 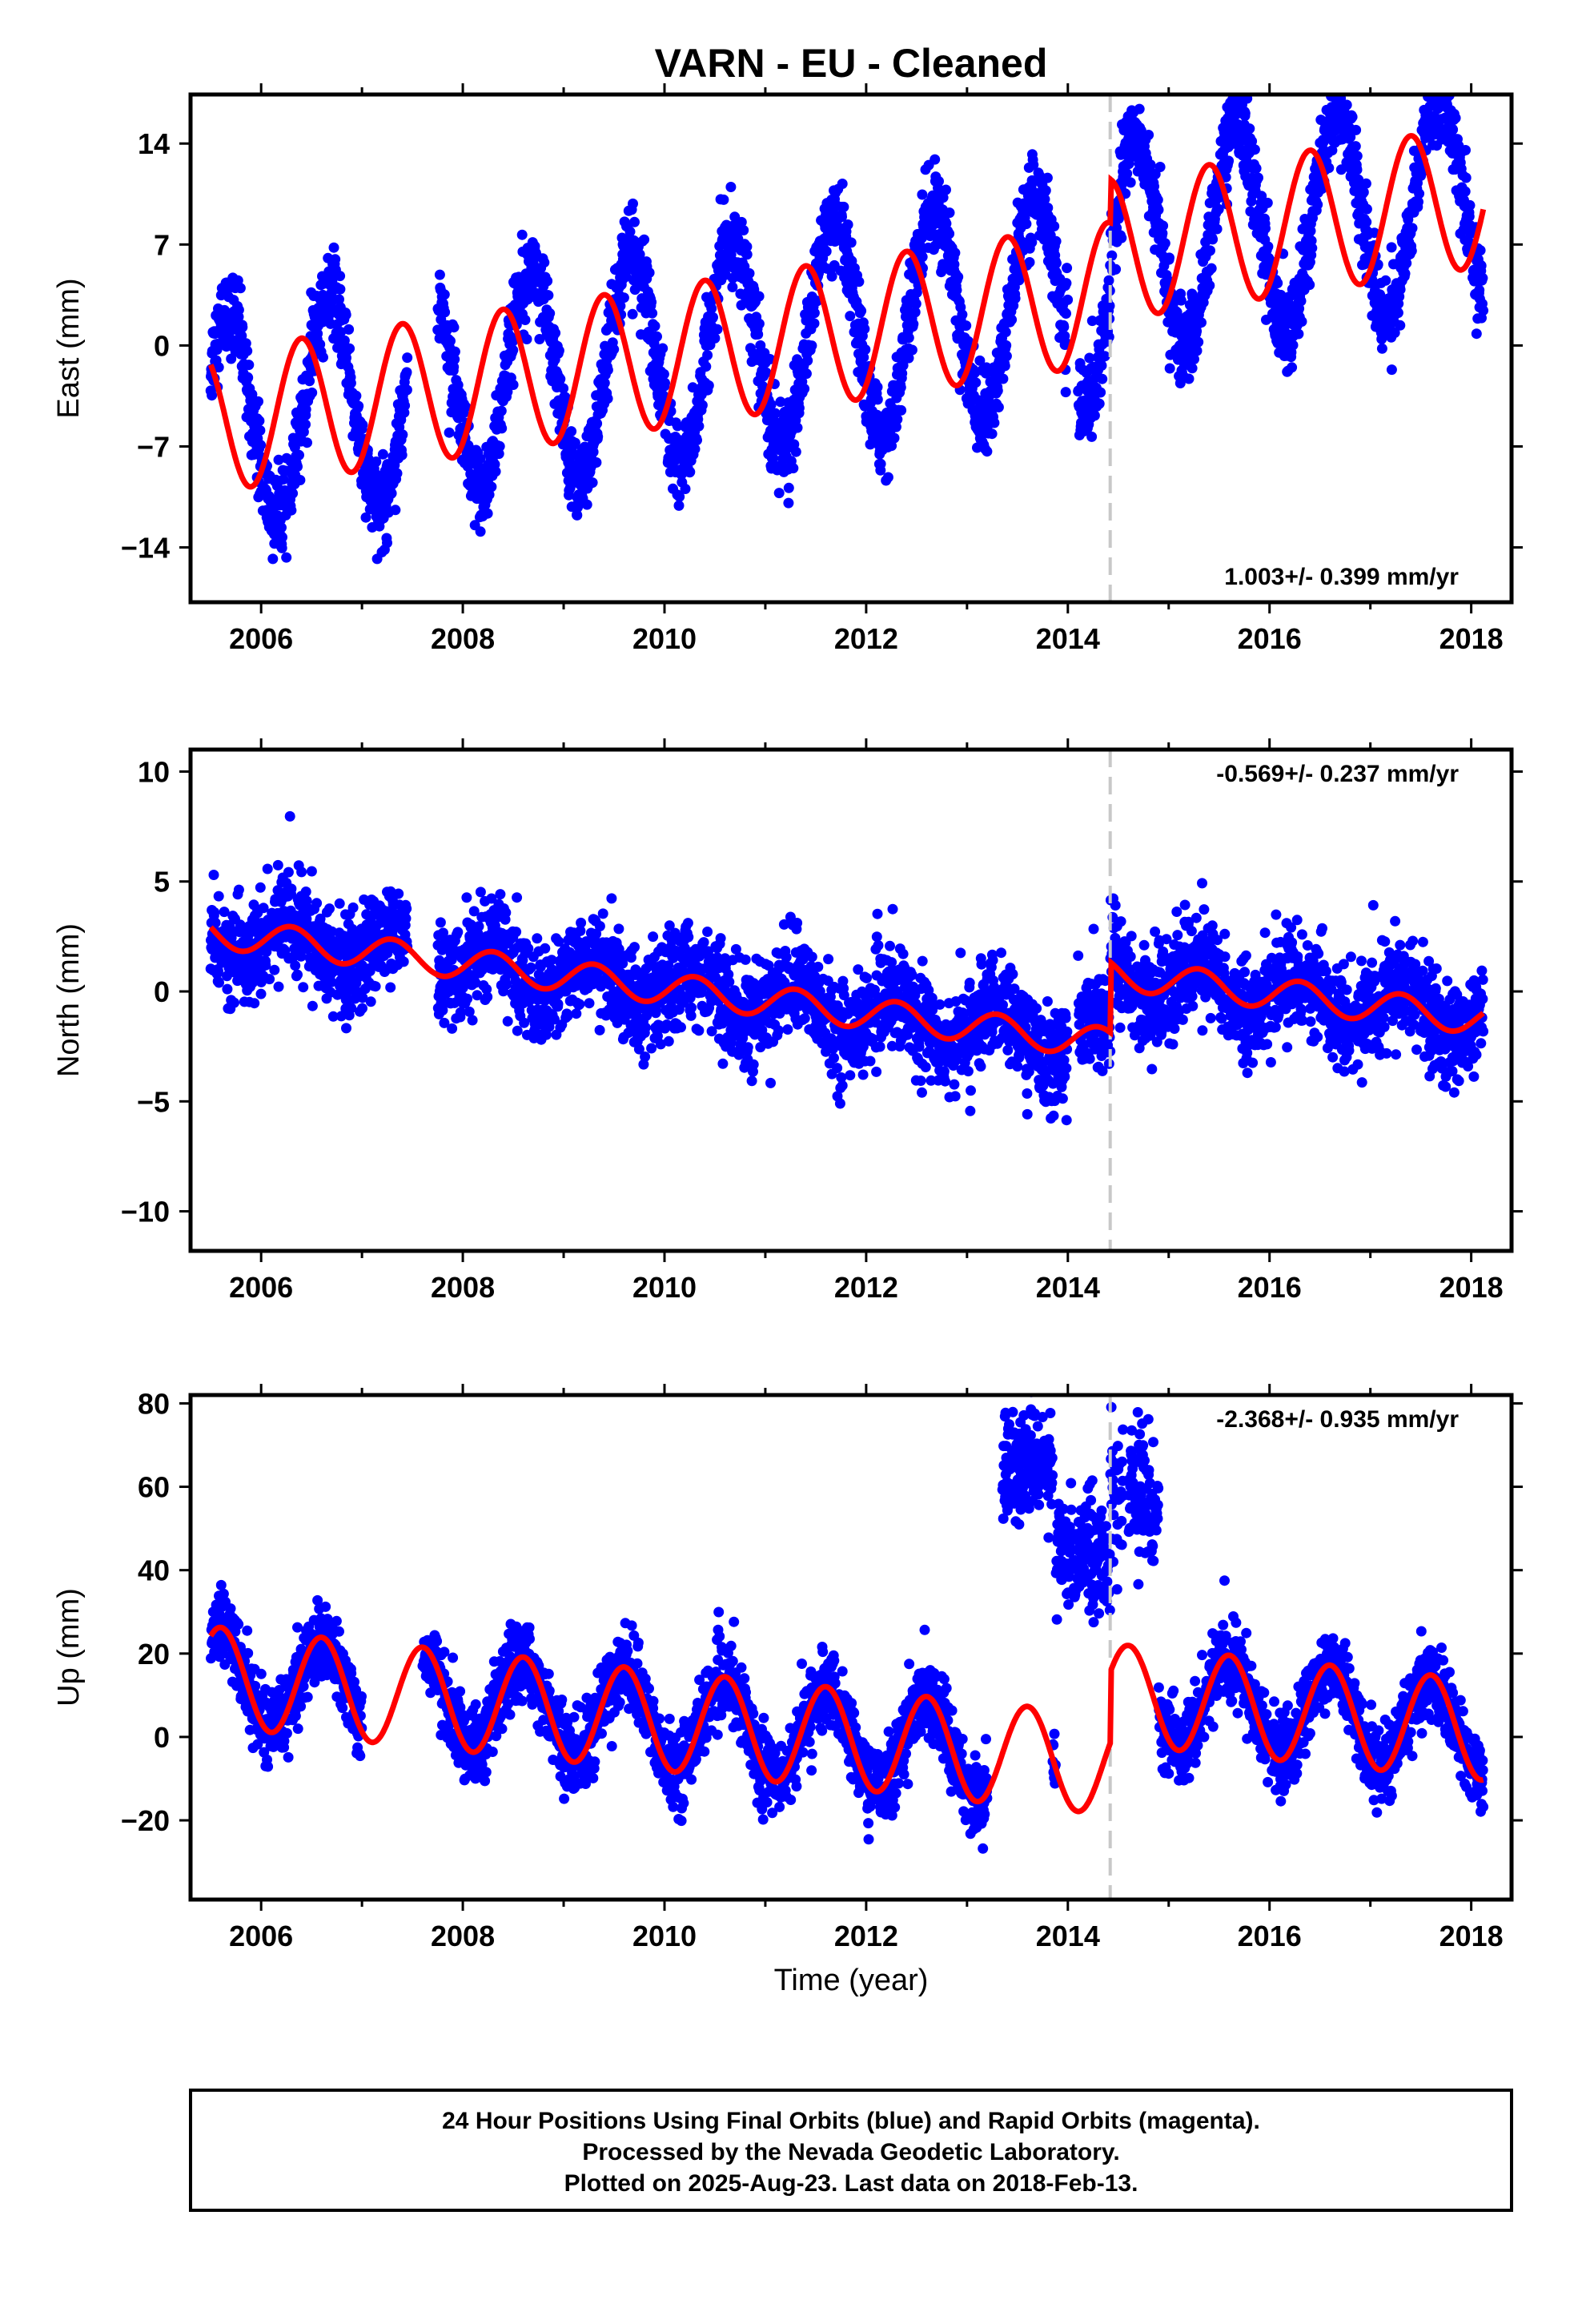 I want to click on figure-title: VARN - EU - Cleaned, so click(x=851, y=63).